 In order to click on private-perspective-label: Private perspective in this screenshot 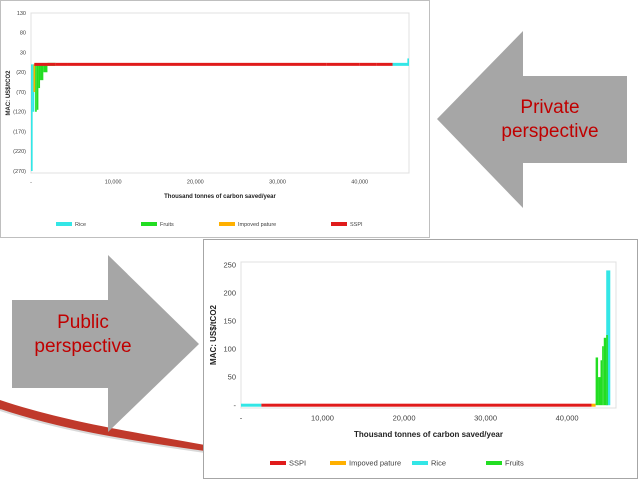, I will do `click(550, 120)`.